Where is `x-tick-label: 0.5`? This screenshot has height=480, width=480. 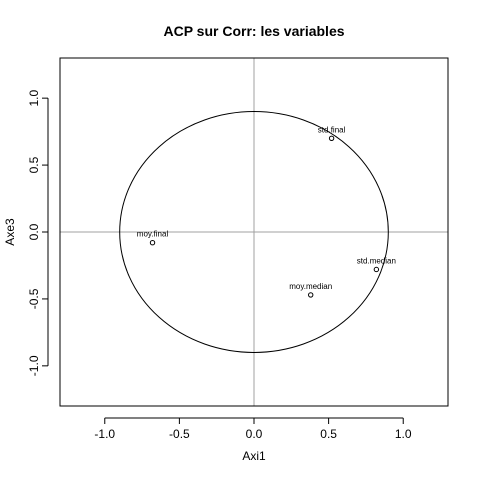
x-tick-label: 0.5 is located at coordinates (328, 434).